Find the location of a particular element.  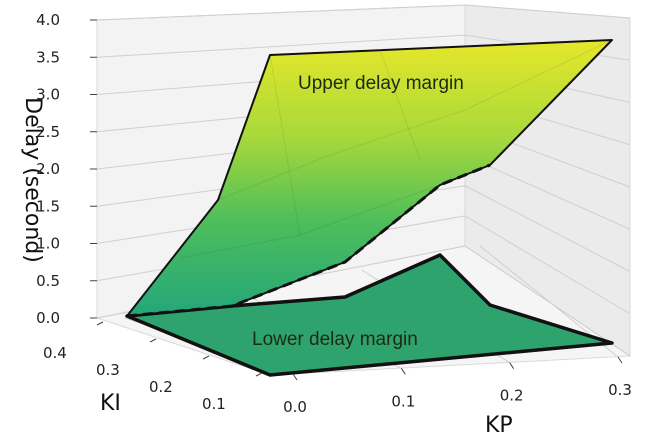

kp-tick-label: 0.3 is located at coordinates (620, 390).